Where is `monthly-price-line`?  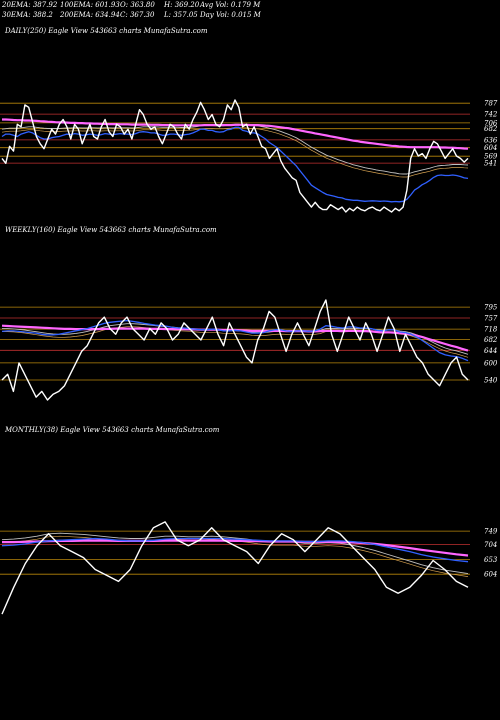
monthly-price-line is located at coordinates (235, 568).